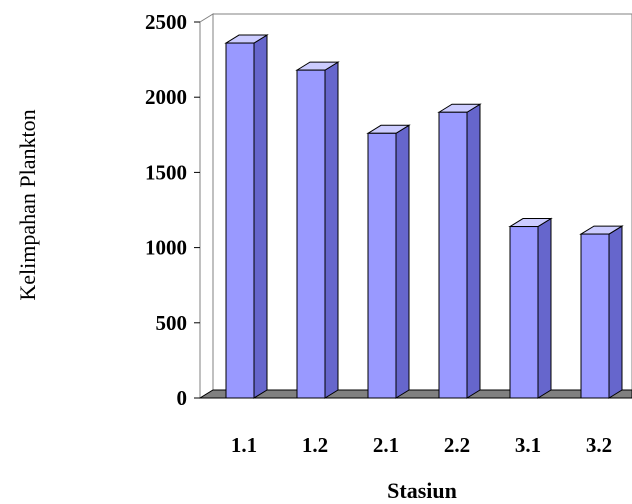  I want to click on x-tick-label: 1.2, so click(315, 445).